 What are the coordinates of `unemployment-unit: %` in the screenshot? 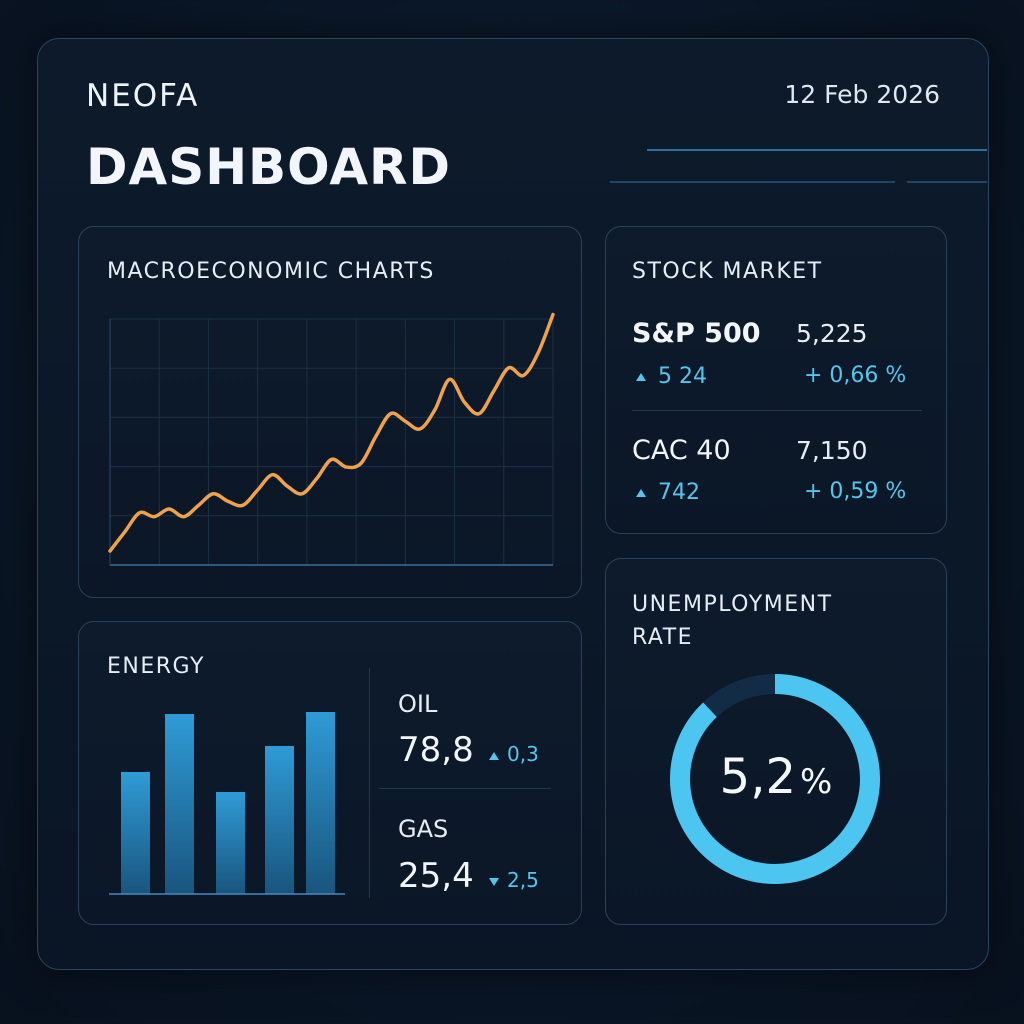 It's located at (816, 782).